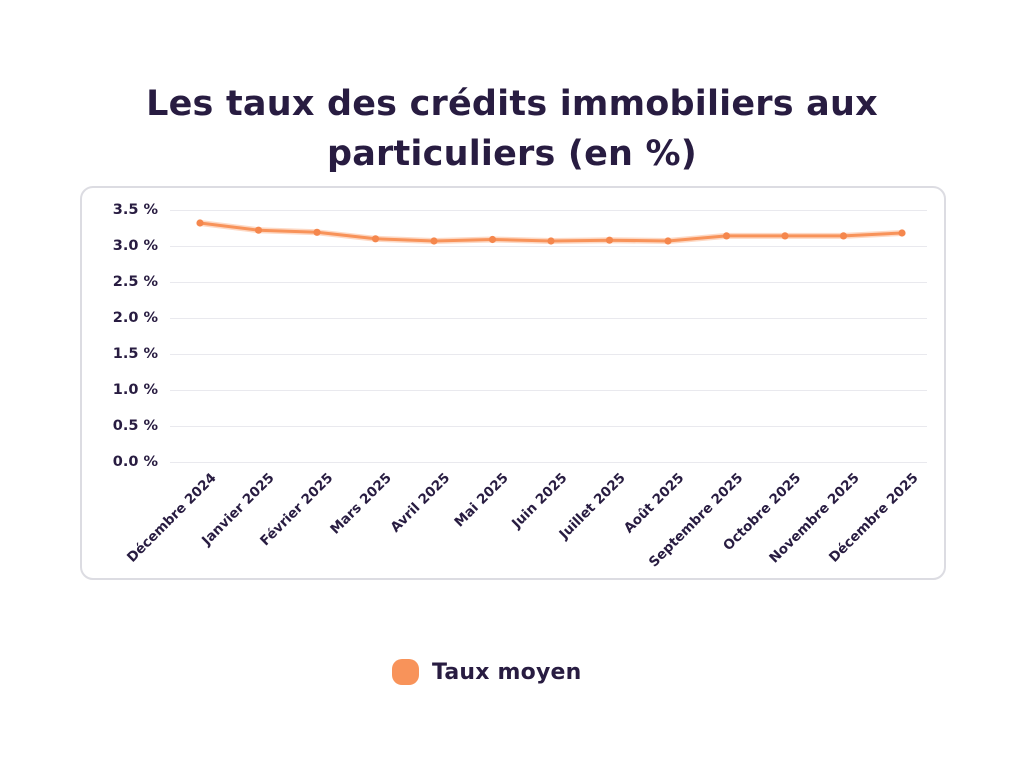  I want to click on y-tick-label: 0.0 %, so click(135, 462).